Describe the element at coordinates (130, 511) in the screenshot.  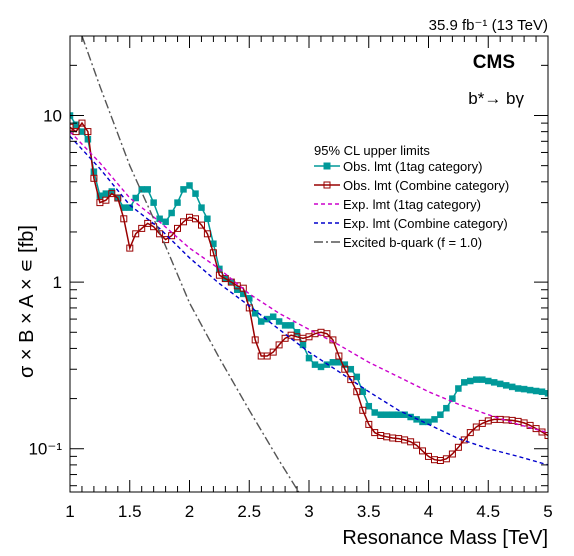
I see `x-tick-label: 1.5` at that location.